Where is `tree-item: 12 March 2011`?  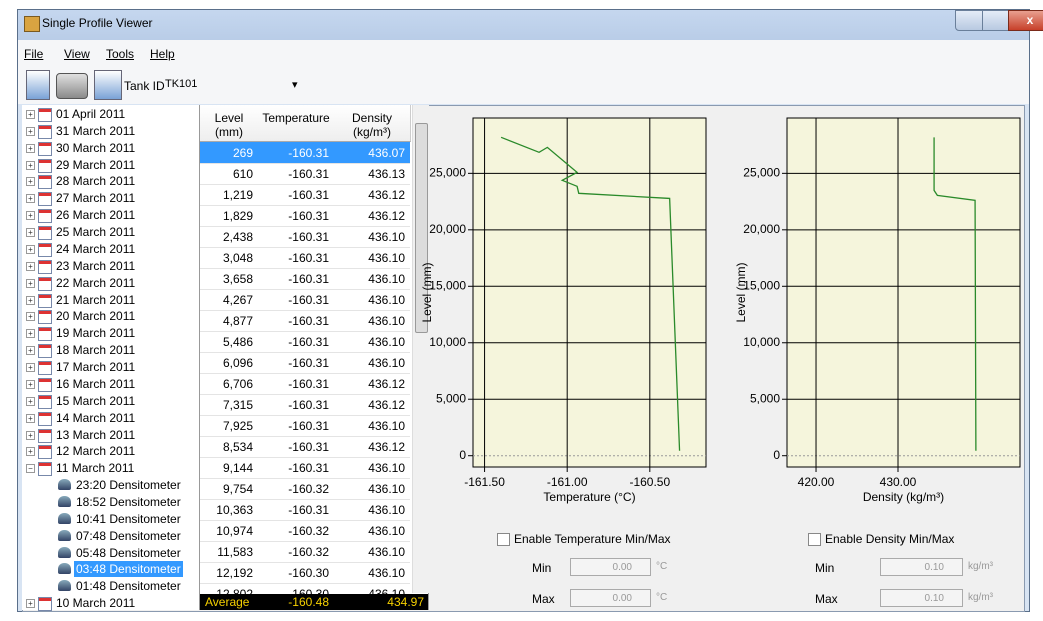 tree-item: 12 March 2011 is located at coordinates (96, 451).